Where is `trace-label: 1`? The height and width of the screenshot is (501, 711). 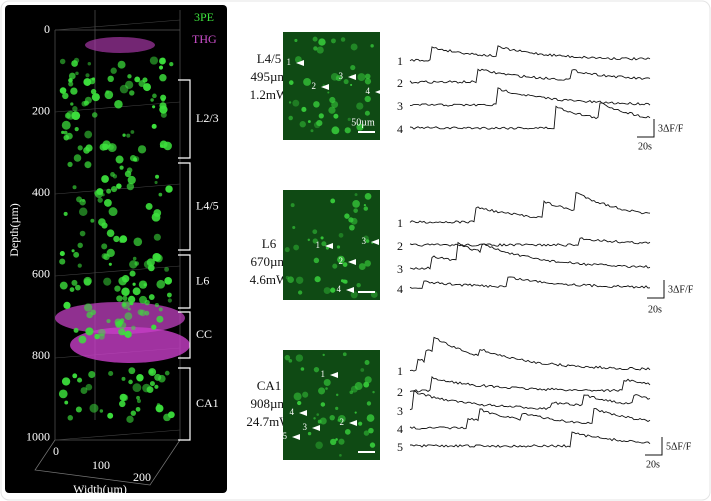 trace-label: 1 is located at coordinates (400, 223).